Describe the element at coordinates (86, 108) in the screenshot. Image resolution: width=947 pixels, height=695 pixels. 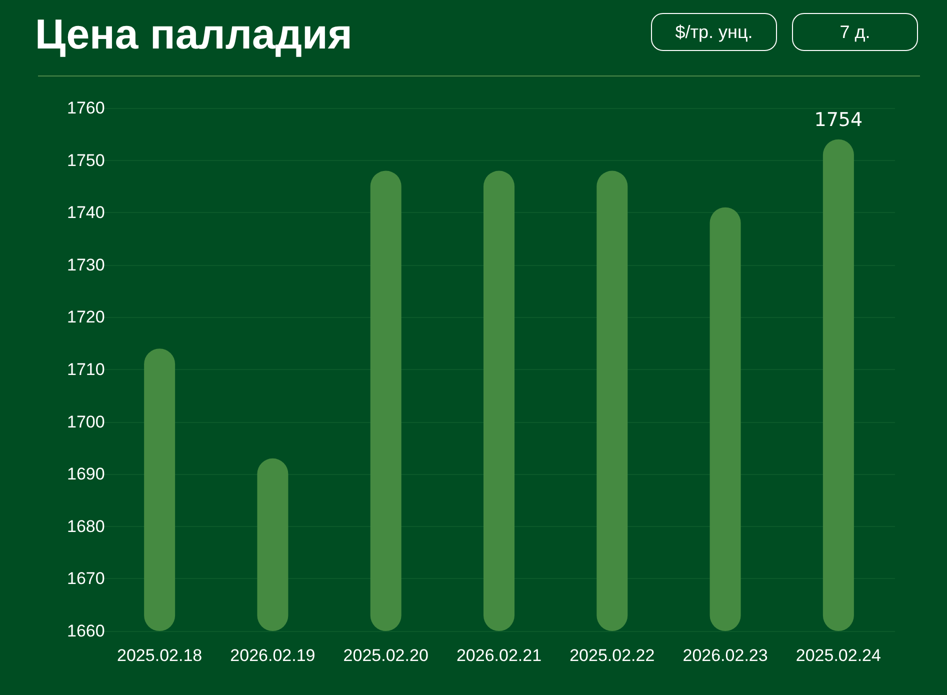
I see `y-tick-label: 1760` at that location.